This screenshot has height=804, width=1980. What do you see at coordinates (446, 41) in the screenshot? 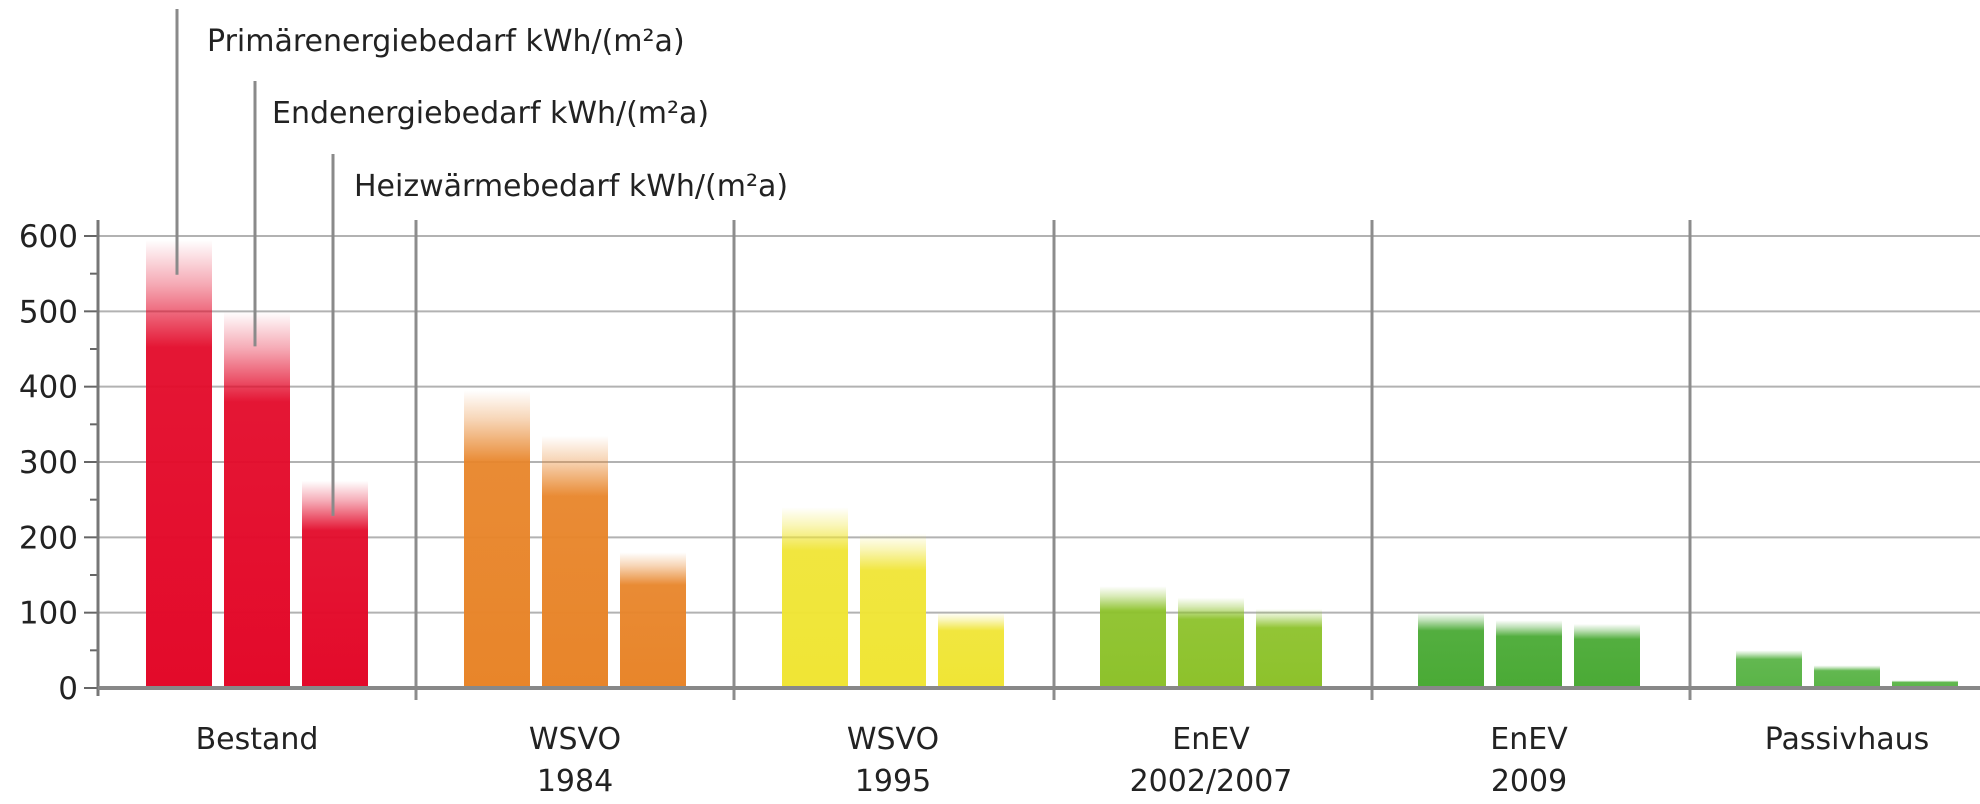
I see `legend-label: Primärenergiebedarf kWh/(m²a)` at bounding box center [446, 41].